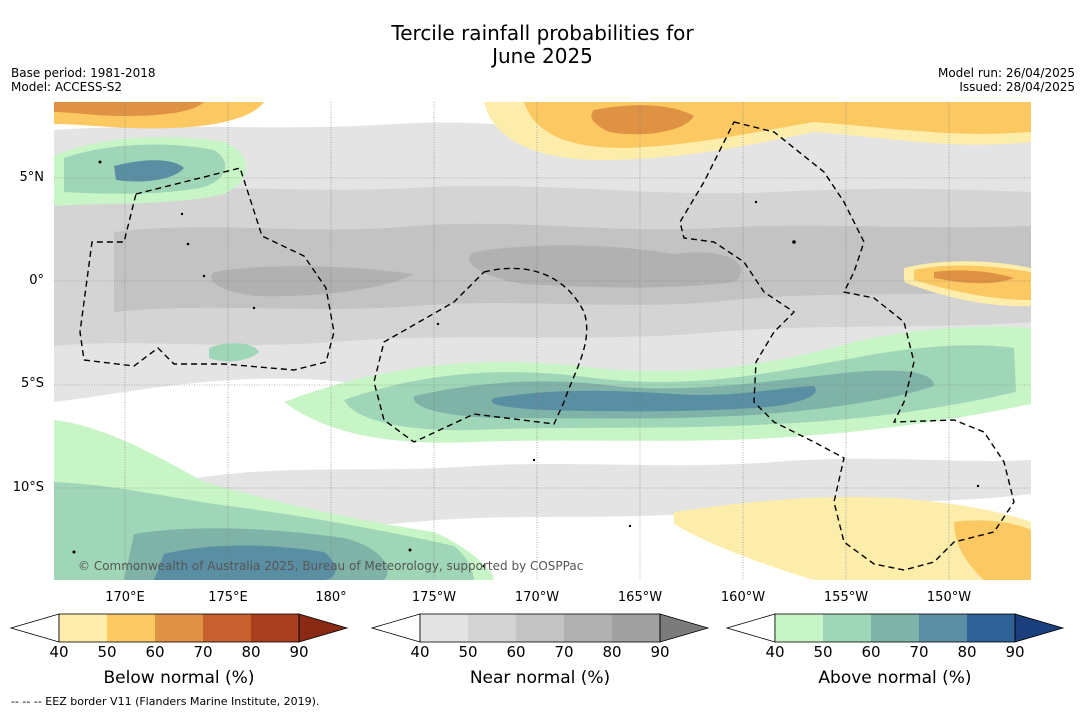  What do you see at coordinates (852, 538) in the screenshot?
I see `below-normal-southeast` at bounding box center [852, 538].